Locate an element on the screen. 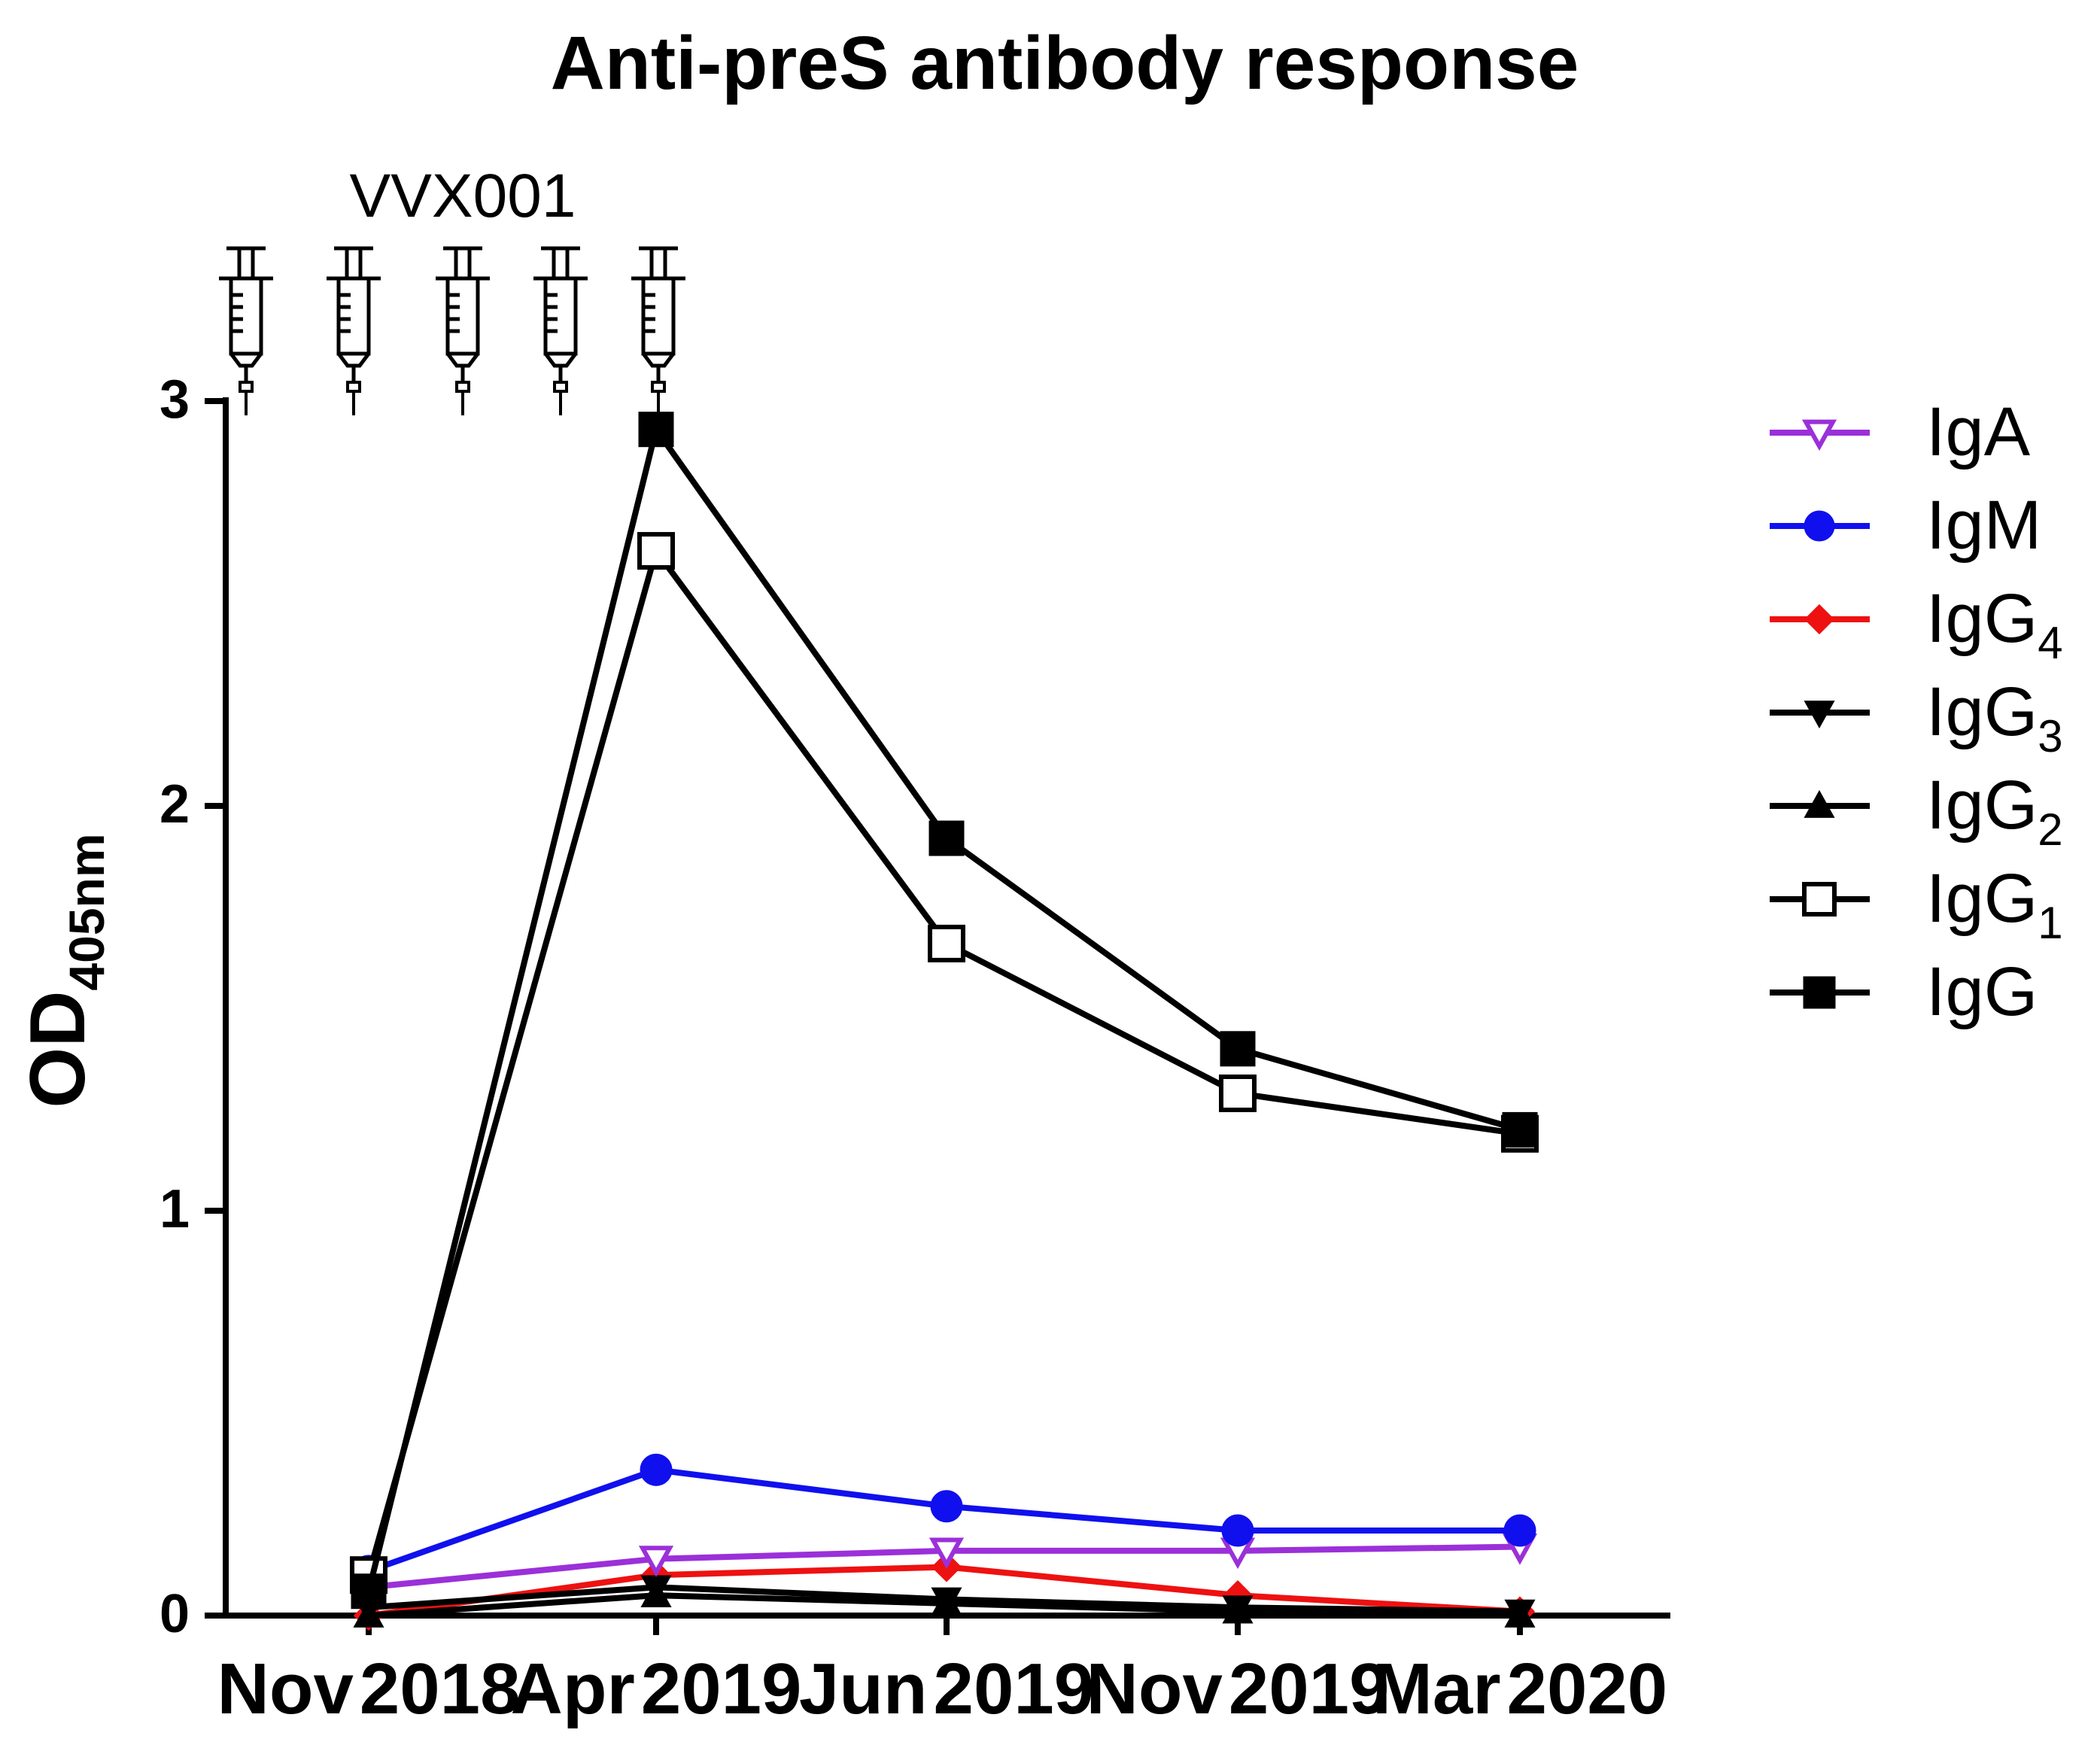 The width and height of the screenshot is (2100, 1751). injection-markers is located at coordinates (452, 330).